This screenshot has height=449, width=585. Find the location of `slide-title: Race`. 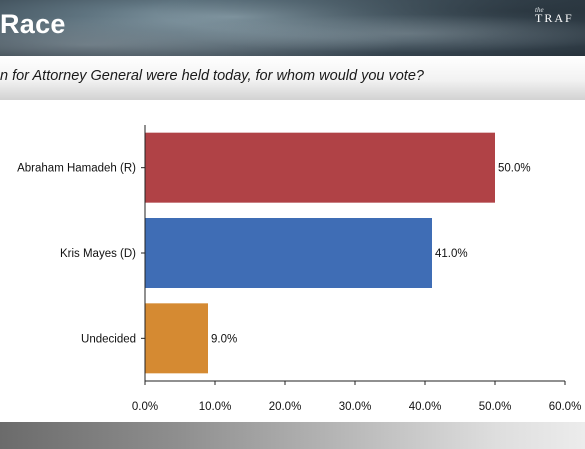

slide-title: Race is located at coordinates (33, 24).